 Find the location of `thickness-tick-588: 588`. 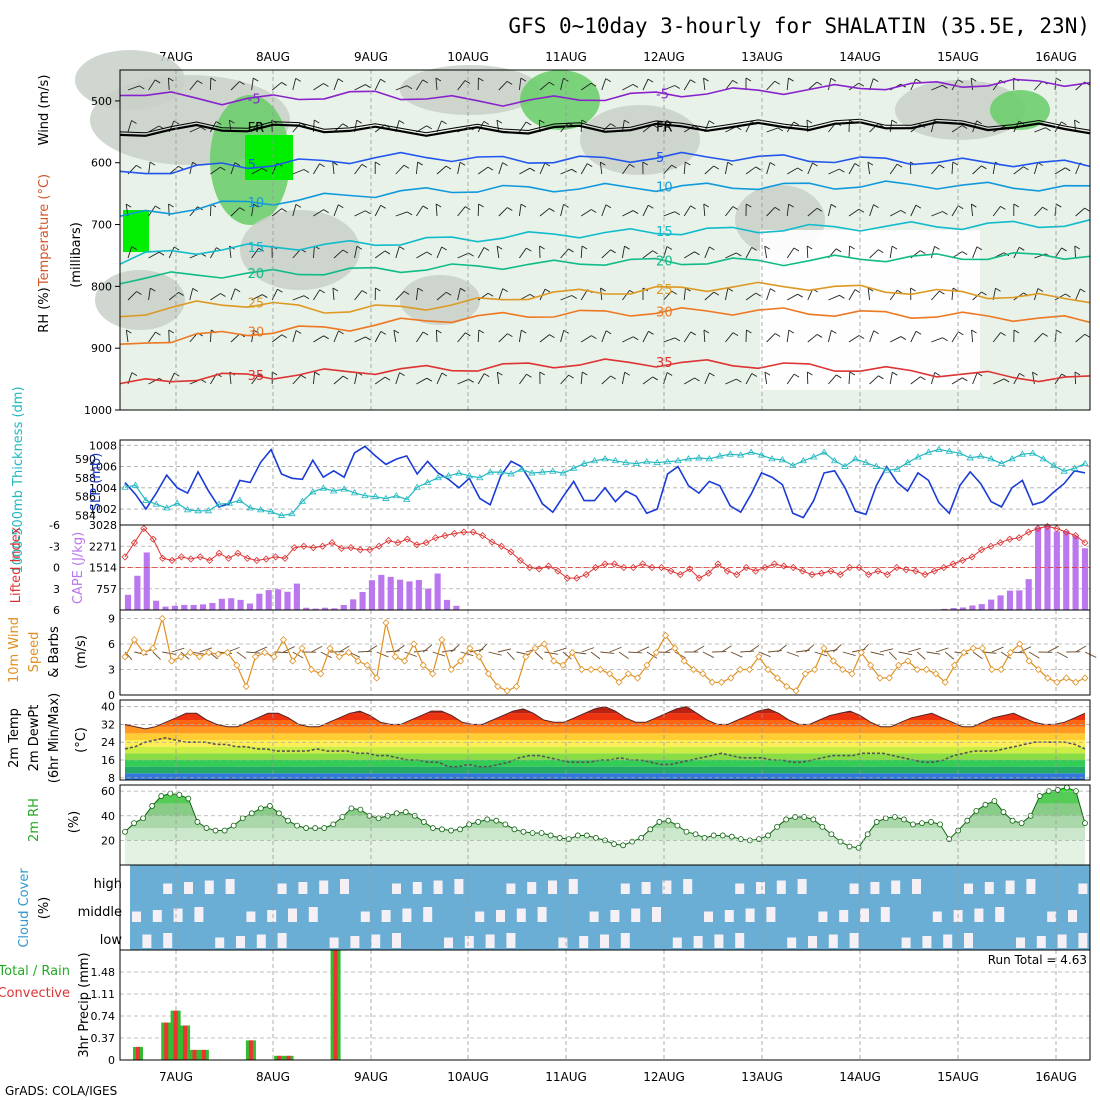

thickness-tick-588: 588 is located at coordinates (85, 478).